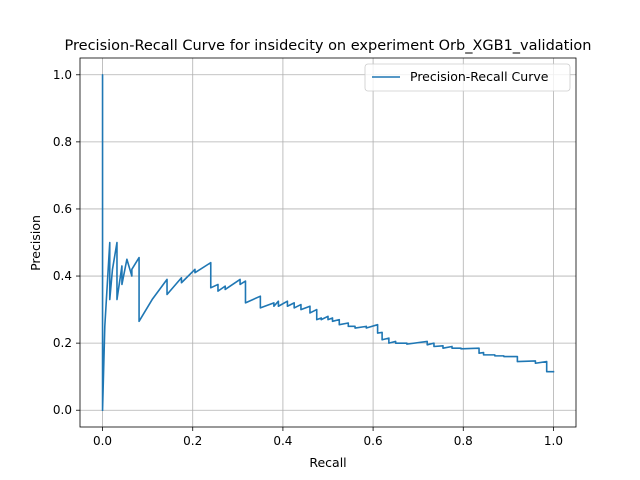 The width and height of the screenshot is (640, 480). I want to click on x-axis-label: Recall, so click(327, 462).